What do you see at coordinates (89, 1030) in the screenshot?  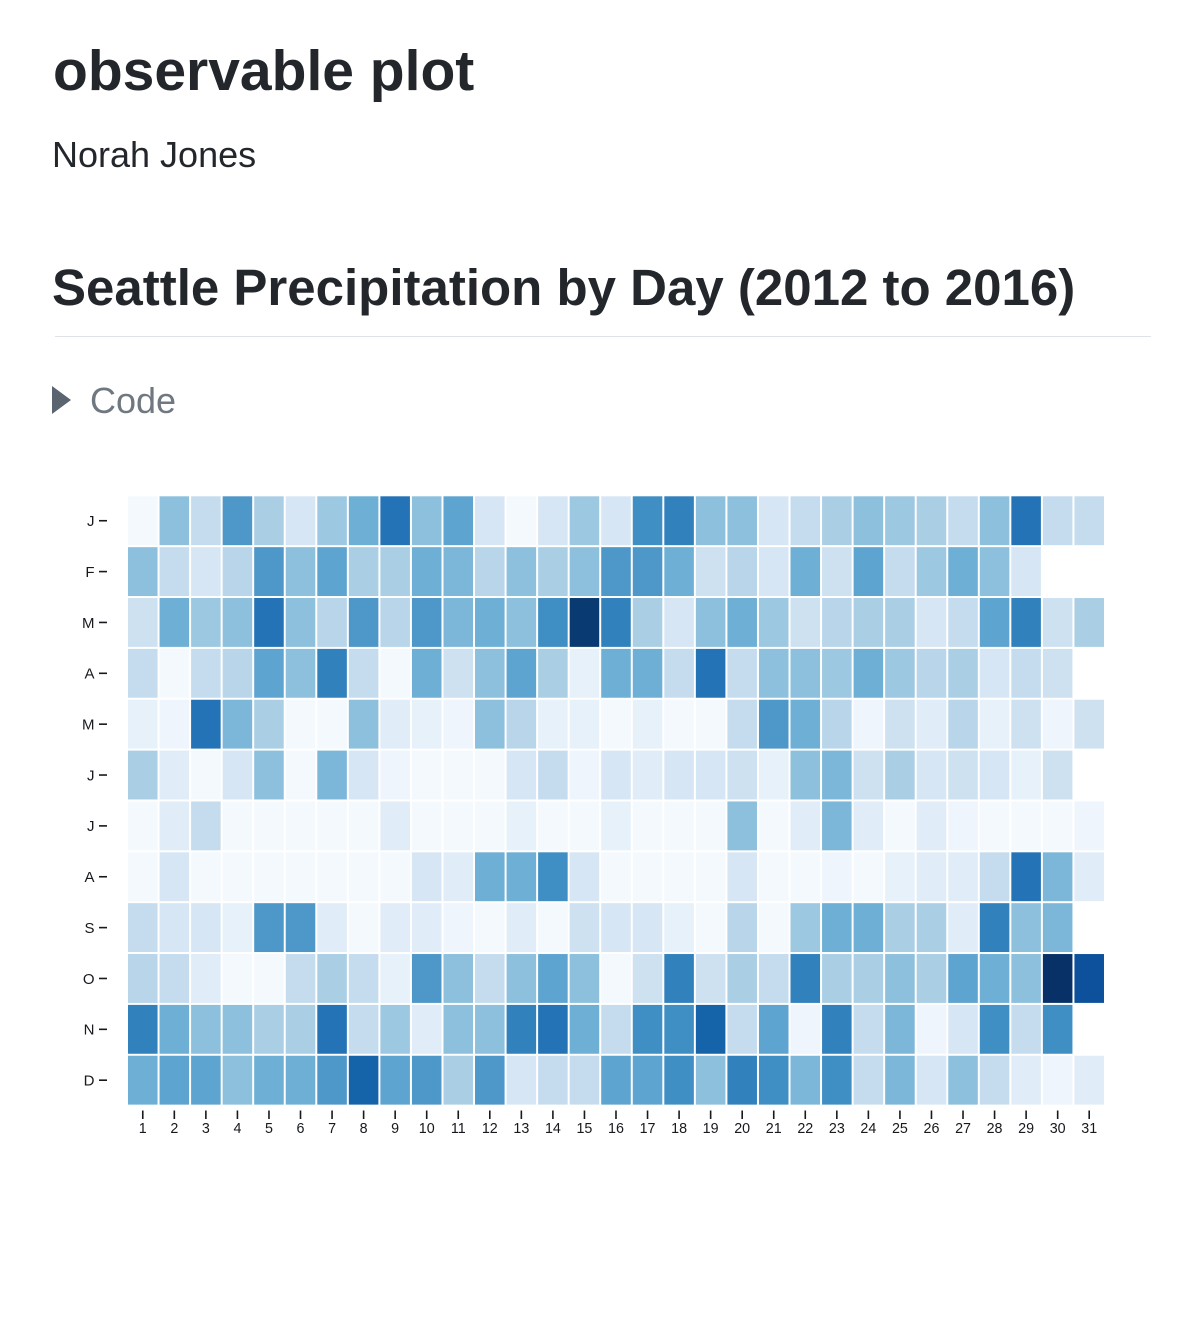 I see `svg-text: N` at bounding box center [89, 1030].